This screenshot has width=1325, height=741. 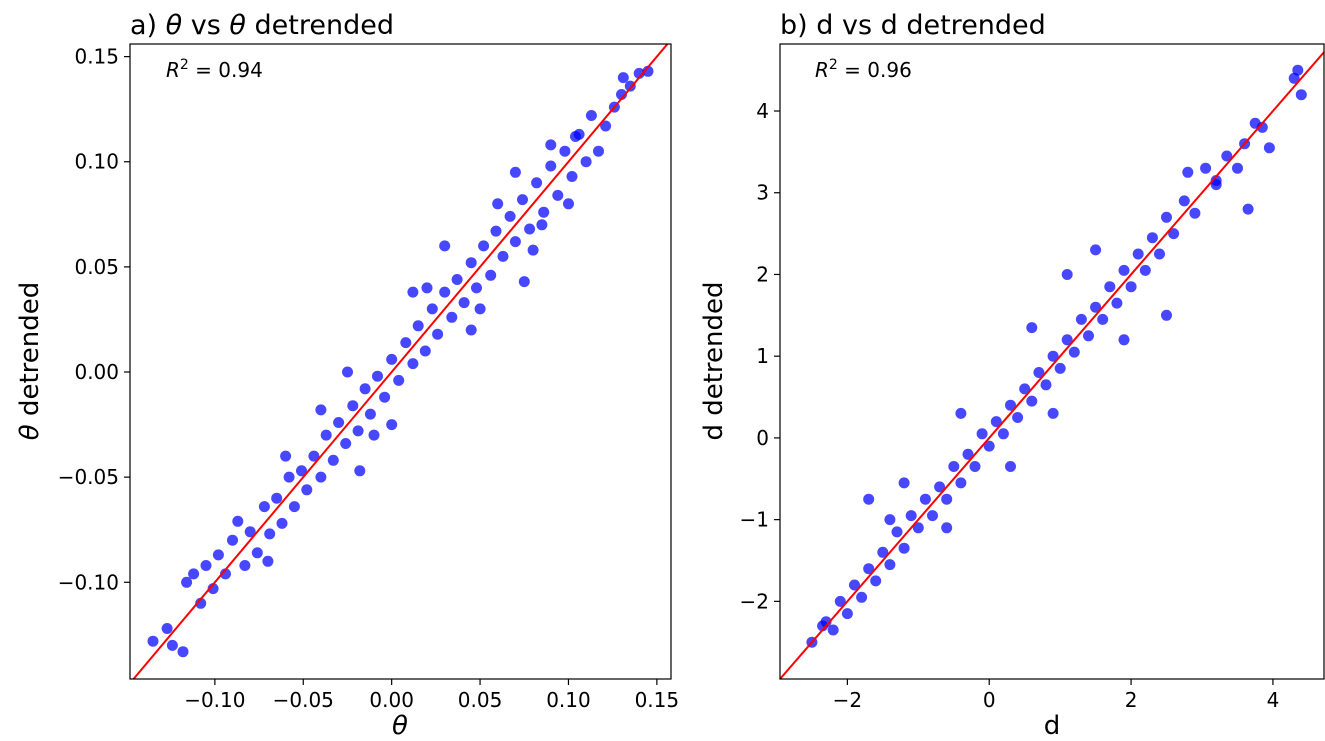 I want to click on panel-a-x-label: θ, so click(x=400, y=726).